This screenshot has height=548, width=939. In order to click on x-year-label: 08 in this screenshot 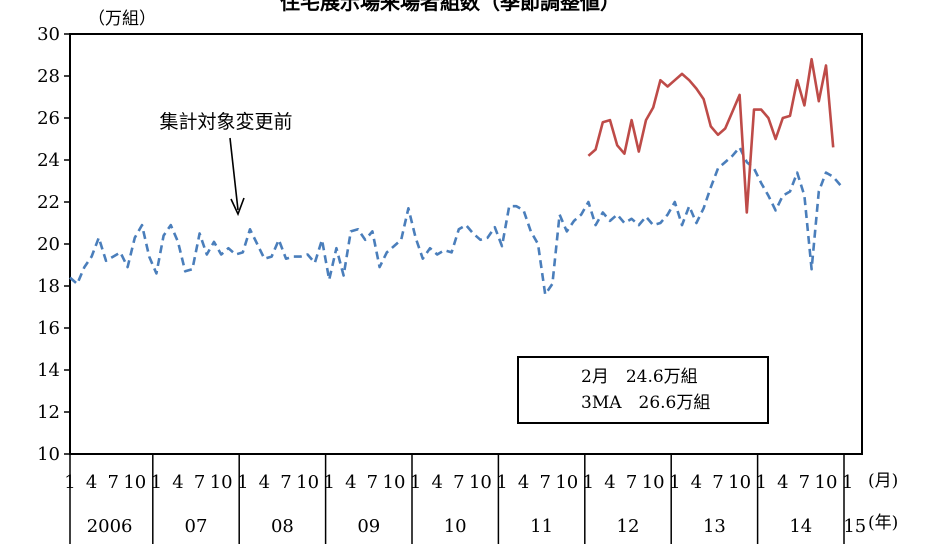, I will do `click(282, 526)`.